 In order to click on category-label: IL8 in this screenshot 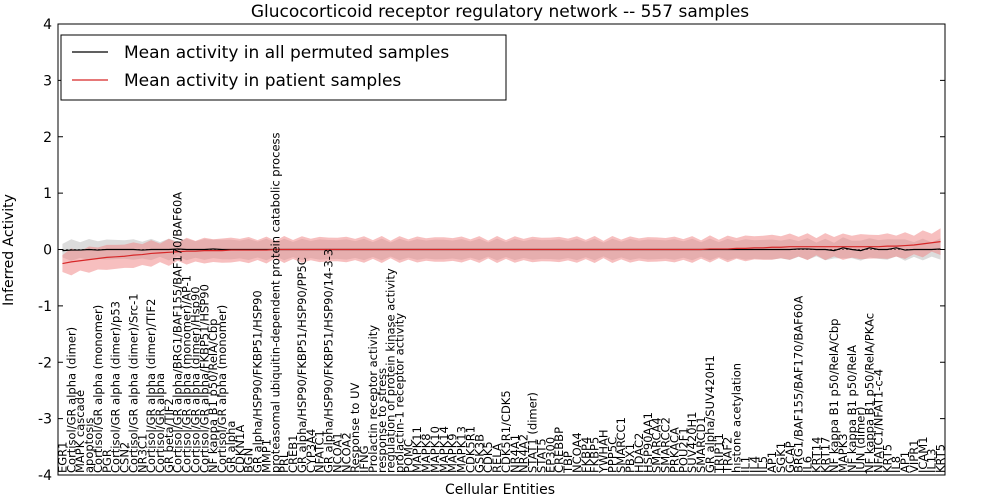, I will do `click(896, 464)`.